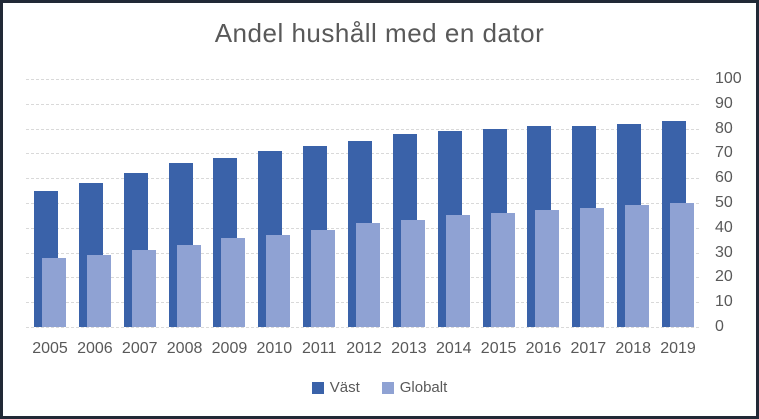 This screenshot has height=419, width=759. What do you see at coordinates (724, 178) in the screenshot?
I see `y-tick-label-60: 60` at bounding box center [724, 178].